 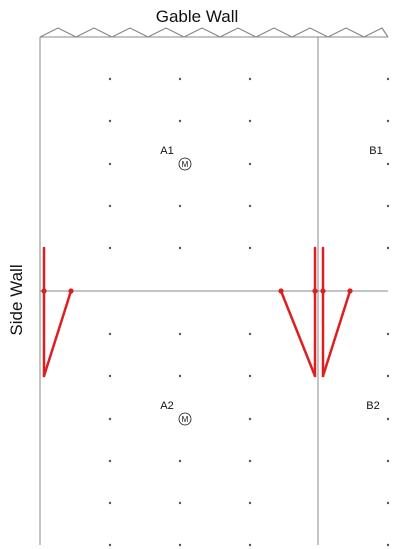 What do you see at coordinates (166, 406) in the screenshot?
I see `zone-a2-label: A2` at bounding box center [166, 406].